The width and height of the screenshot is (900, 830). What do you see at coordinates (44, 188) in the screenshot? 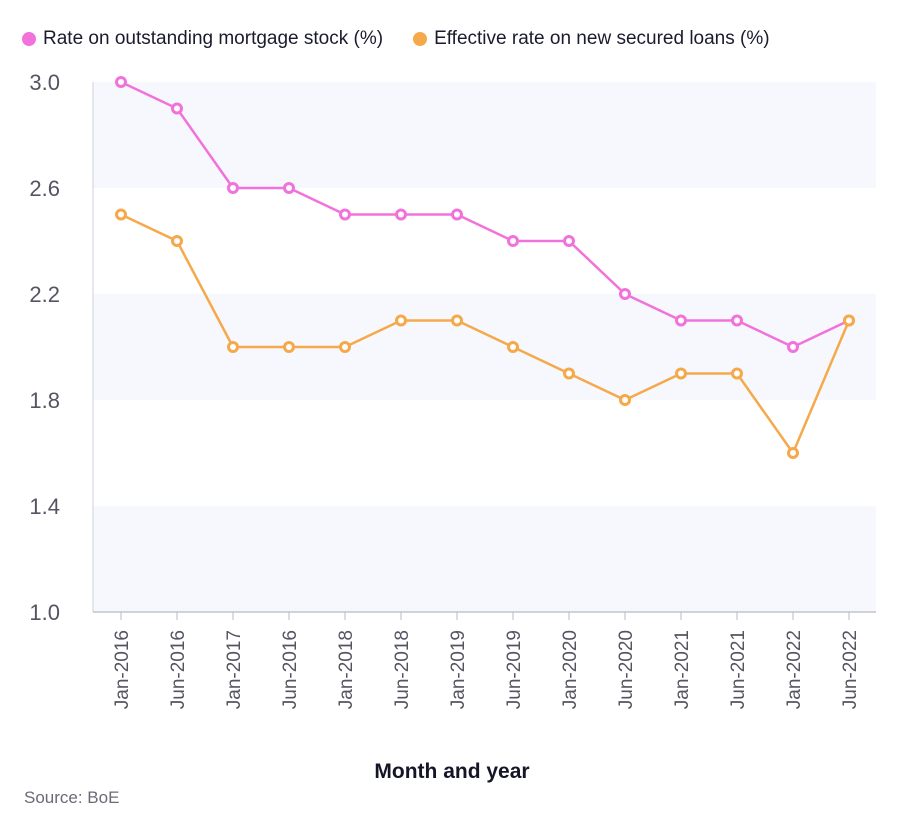
I see `y-tick-label: 2.6` at bounding box center [44, 188].